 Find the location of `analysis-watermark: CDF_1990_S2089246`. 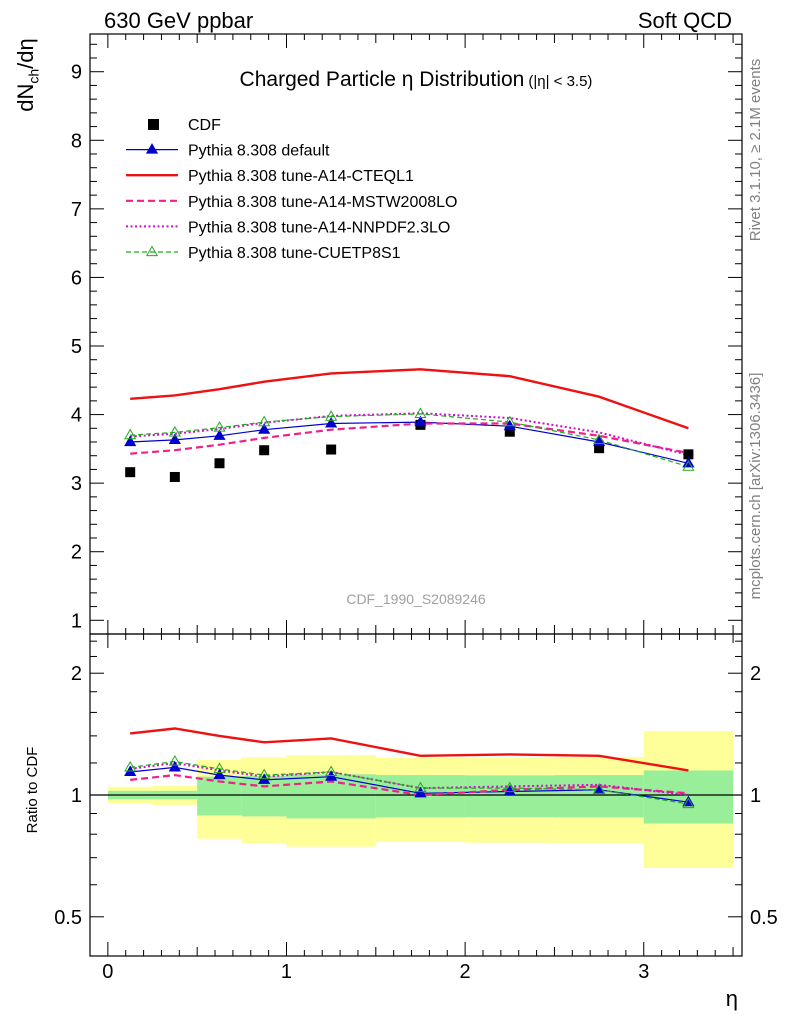

analysis-watermark: CDF_1990_S2089246 is located at coordinates (416, 599).